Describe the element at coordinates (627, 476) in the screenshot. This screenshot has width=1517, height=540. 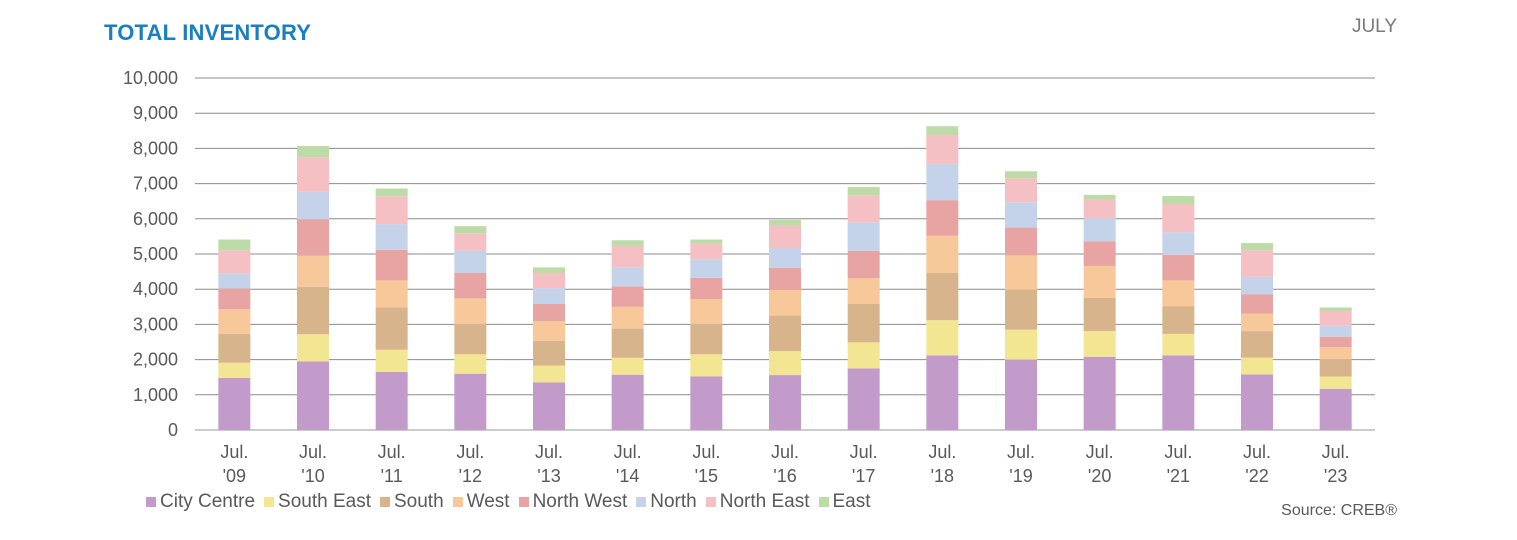
I see `x-tick-label: '14` at that location.